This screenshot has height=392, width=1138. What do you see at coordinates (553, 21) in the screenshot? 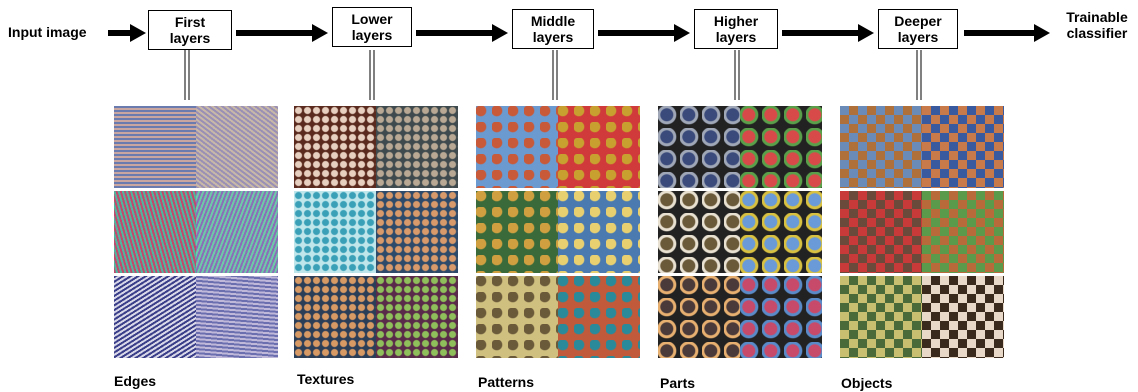
I see `stage-label-line1: Middle` at bounding box center [553, 21].